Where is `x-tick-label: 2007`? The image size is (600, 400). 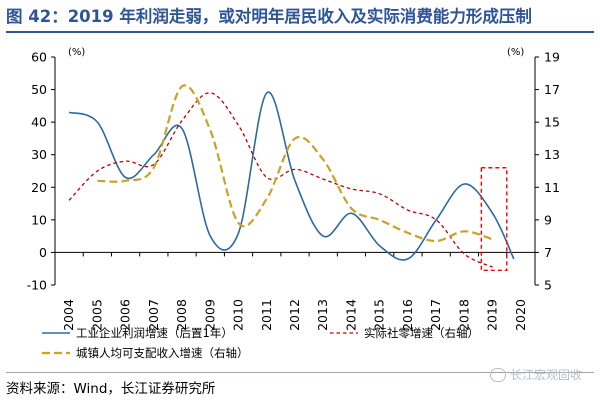
x-tick-label: 2007 is located at coordinates (153, 315).